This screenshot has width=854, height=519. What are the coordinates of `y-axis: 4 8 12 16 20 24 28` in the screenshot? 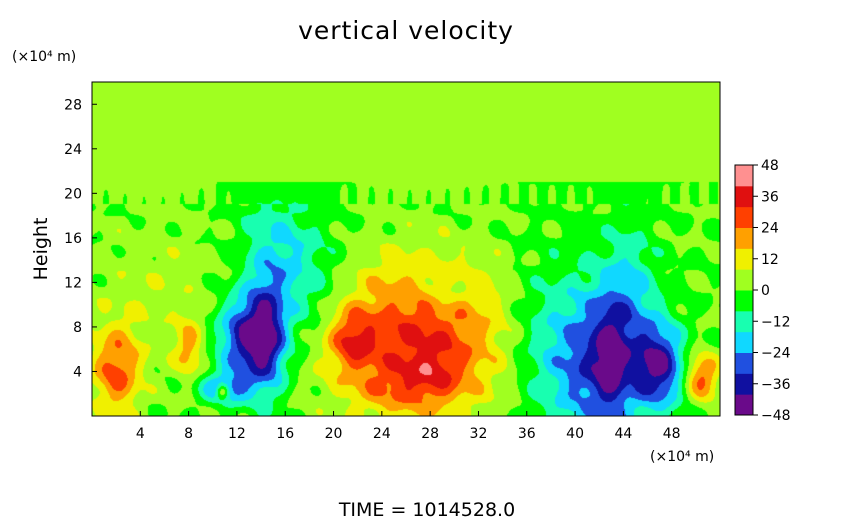 It's located at (80, 238).